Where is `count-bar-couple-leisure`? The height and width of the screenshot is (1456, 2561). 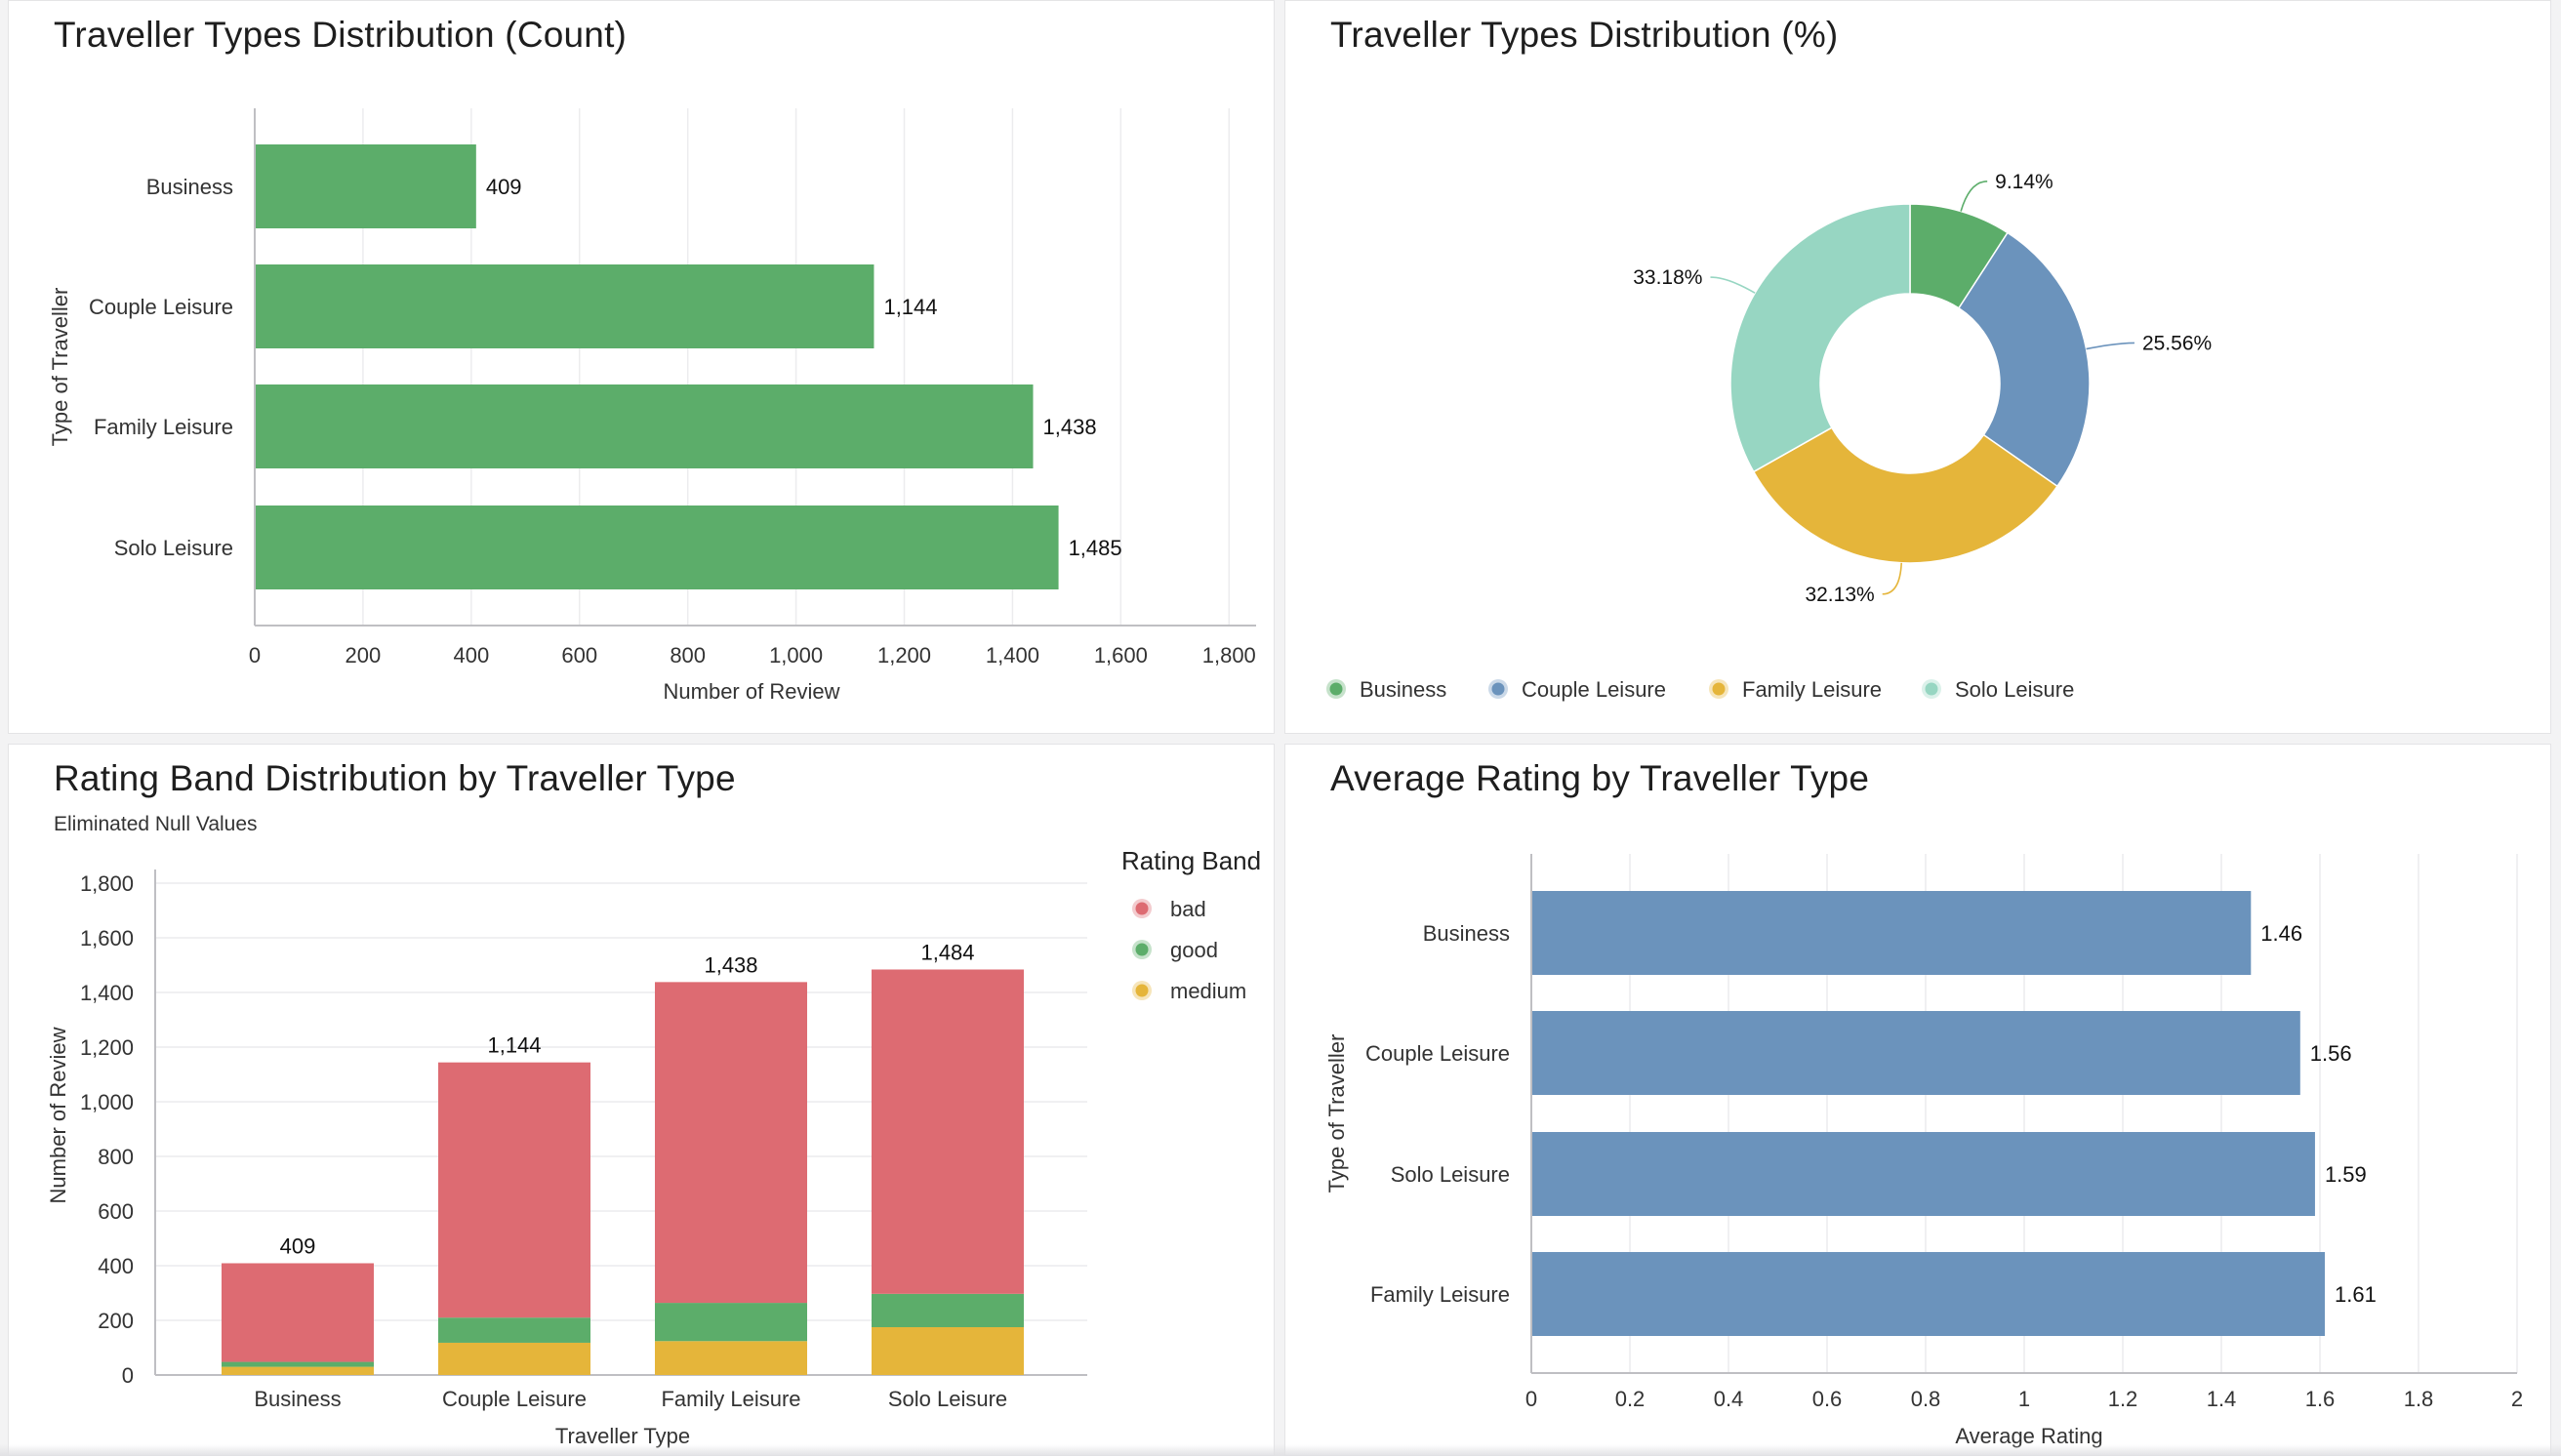 count-bar-couple-leisure is located at coordinates (565, 306).